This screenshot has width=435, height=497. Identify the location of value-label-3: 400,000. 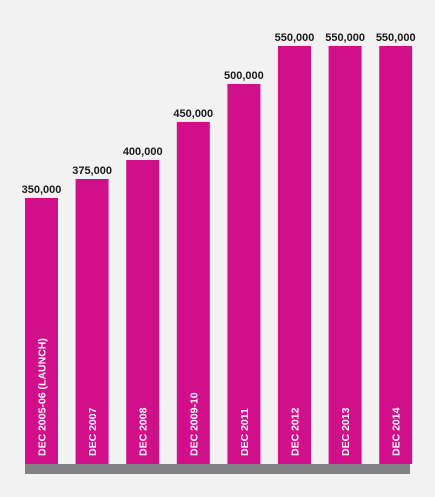
(143, 152).